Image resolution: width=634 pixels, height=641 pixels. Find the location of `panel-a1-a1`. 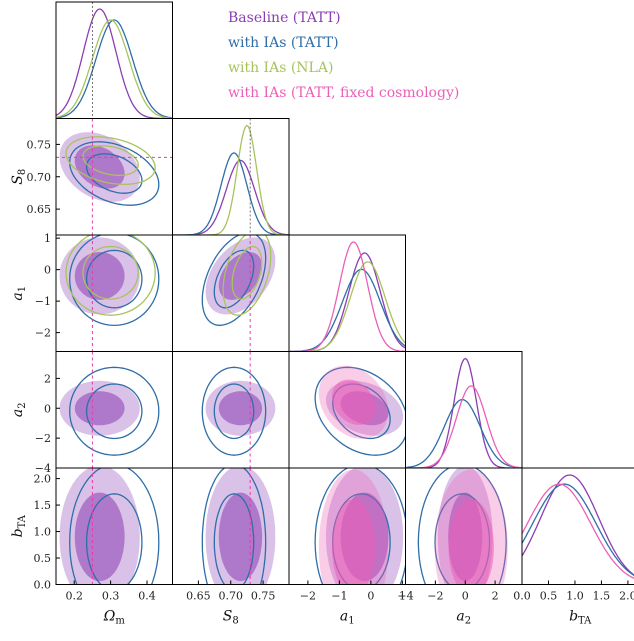

panel-a1-a1 is located at coordinates (347, 293).